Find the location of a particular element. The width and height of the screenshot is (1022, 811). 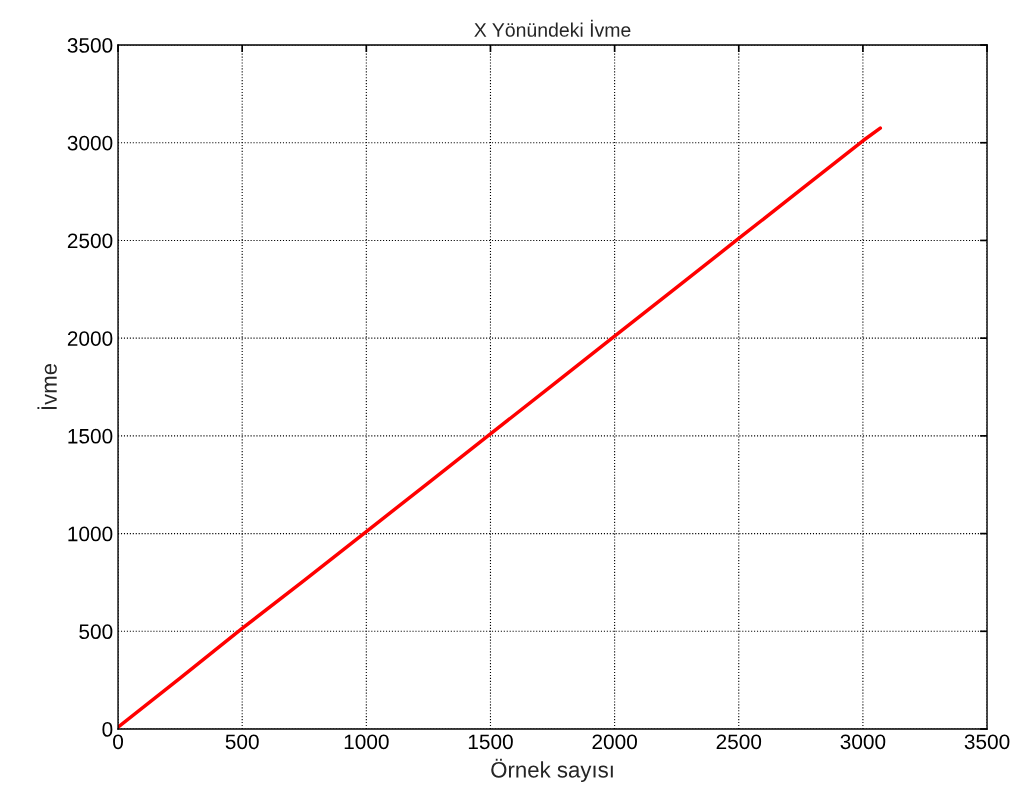

y-axis-title: İvme is located at coordinates (47, 386).